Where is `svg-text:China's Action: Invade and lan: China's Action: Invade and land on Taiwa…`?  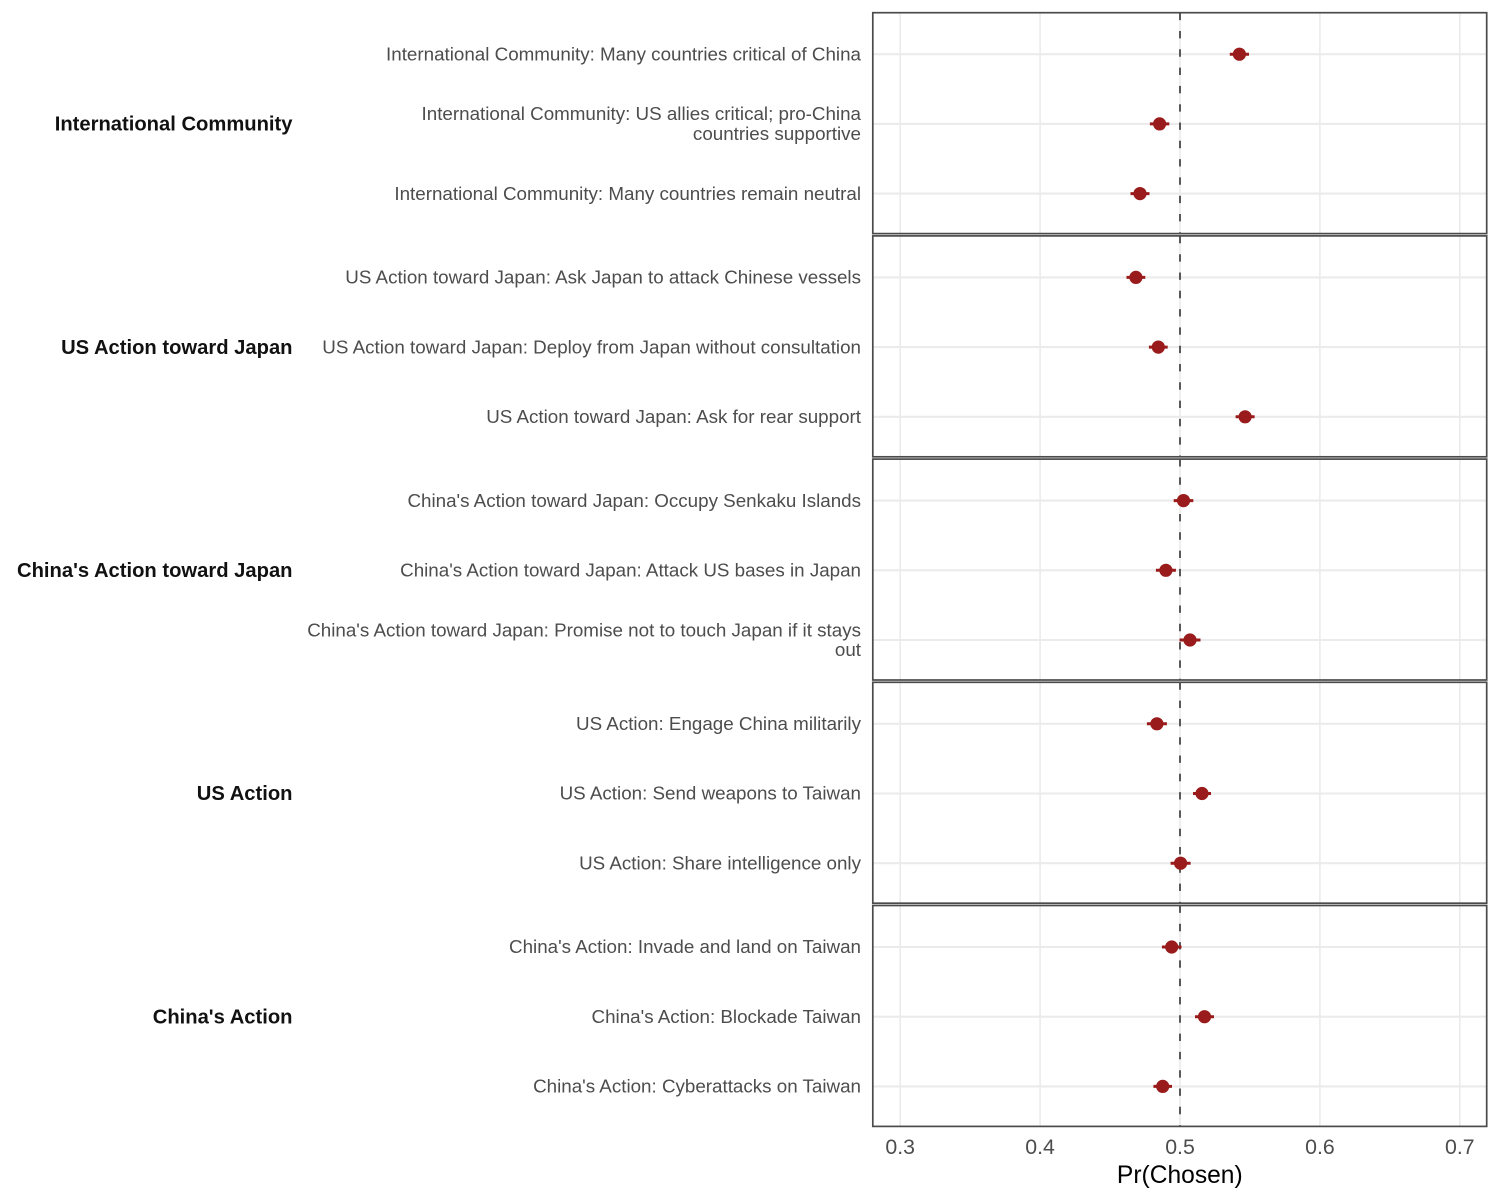
svg-text:China's Action: Invade and lan: China's Action: Invade and land on Taiwa… is located at coordinates (685, 946).